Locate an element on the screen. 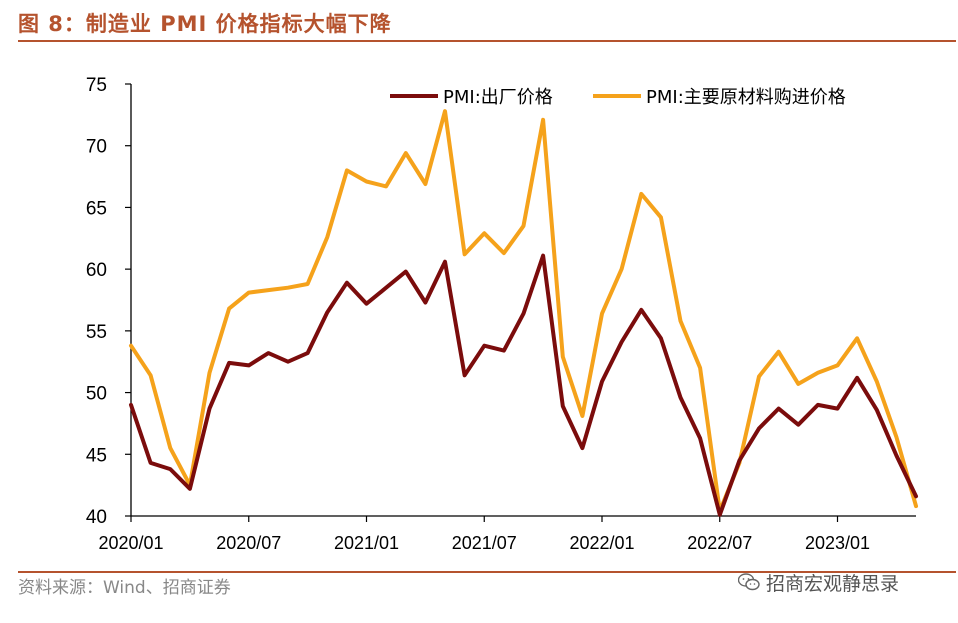  x-tick-label: 2020/07 is located at coordinates (248, 543).